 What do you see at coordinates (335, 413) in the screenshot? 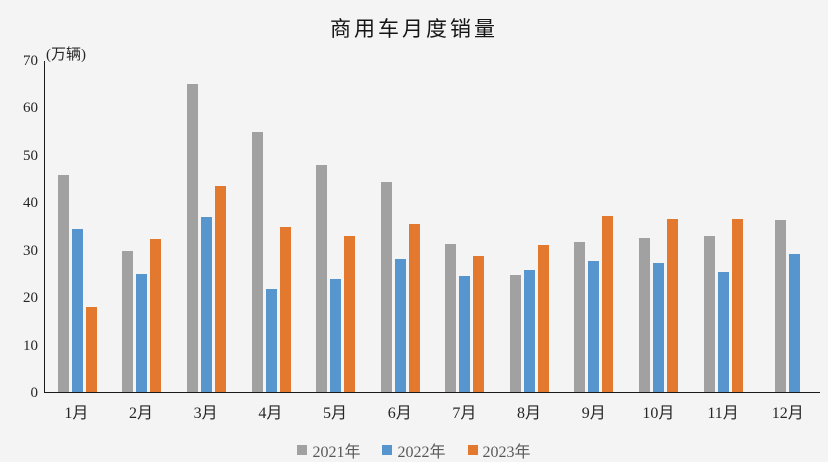
I see `x-axis-label-5月: 5月` at bounding box center [335, 413].